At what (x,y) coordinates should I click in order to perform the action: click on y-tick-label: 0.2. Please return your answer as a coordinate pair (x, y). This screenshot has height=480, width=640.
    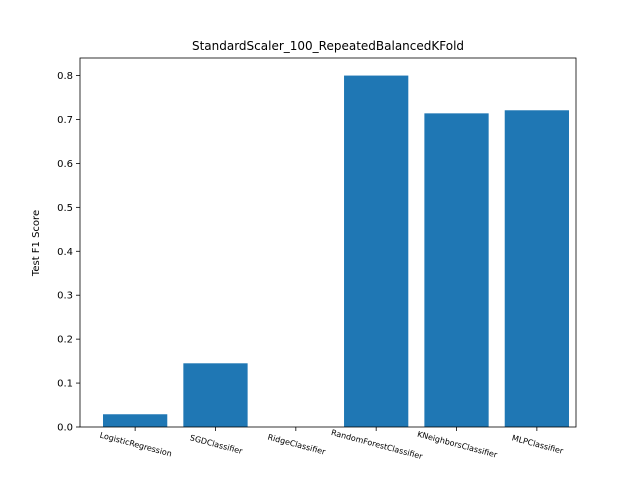
    Looking at the image, I should click on (65, 340).